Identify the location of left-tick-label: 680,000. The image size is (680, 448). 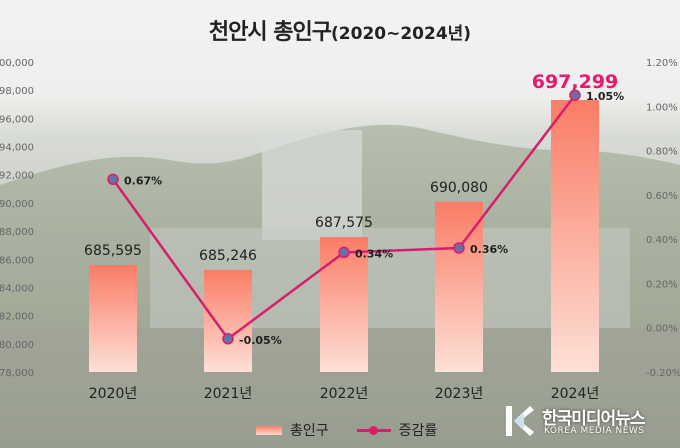
(17, 345).